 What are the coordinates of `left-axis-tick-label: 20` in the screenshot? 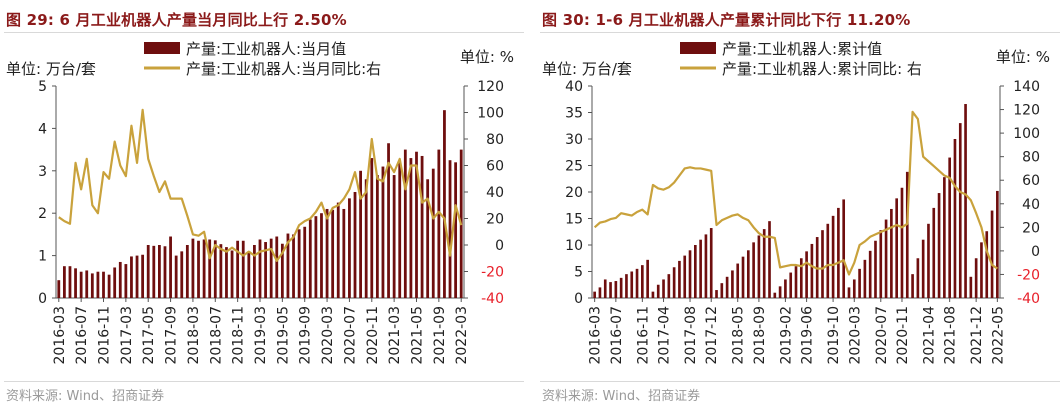 It's located at (574, 193).